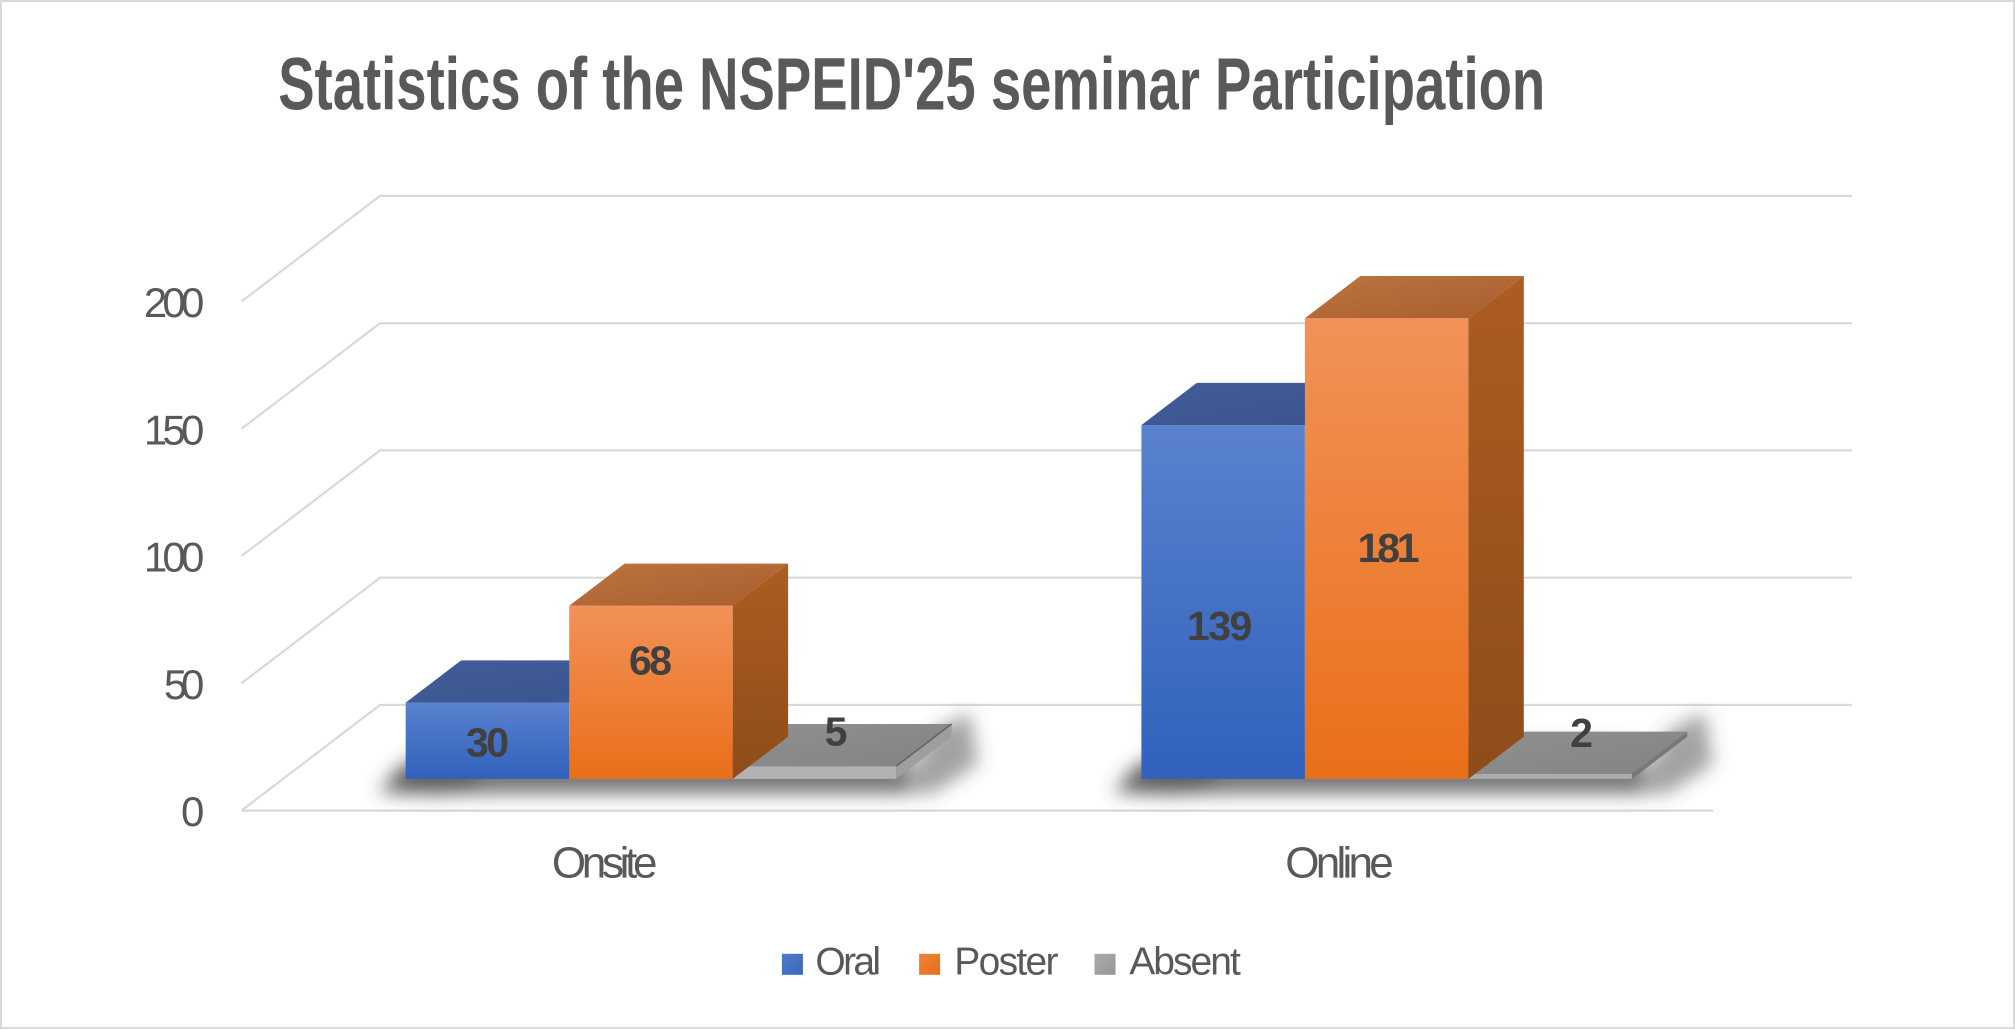 This screenshot has width=2015, height=1029. I want to click on svg-text: 0, so click(192, 811).